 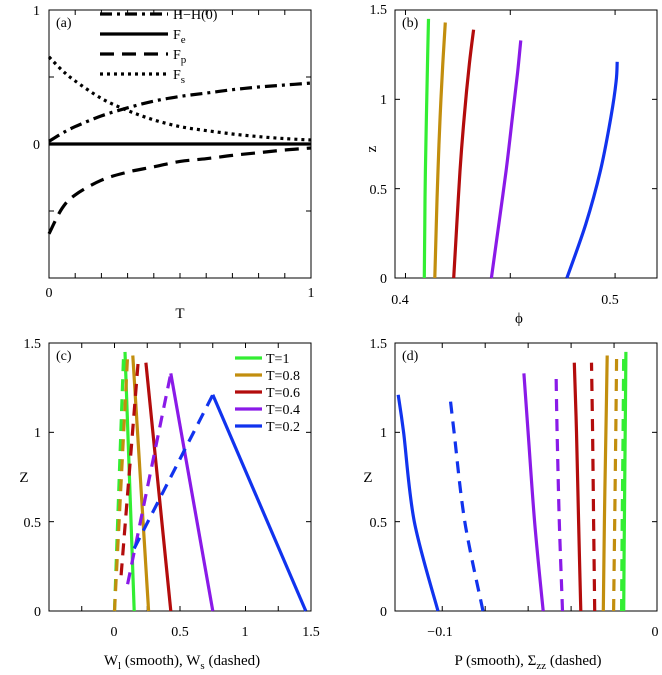 What do you see at coordinates (195, 15) in the screenshot?
I see `legend-a-label-h: H−H(0)` at bounding box center [195, 15].